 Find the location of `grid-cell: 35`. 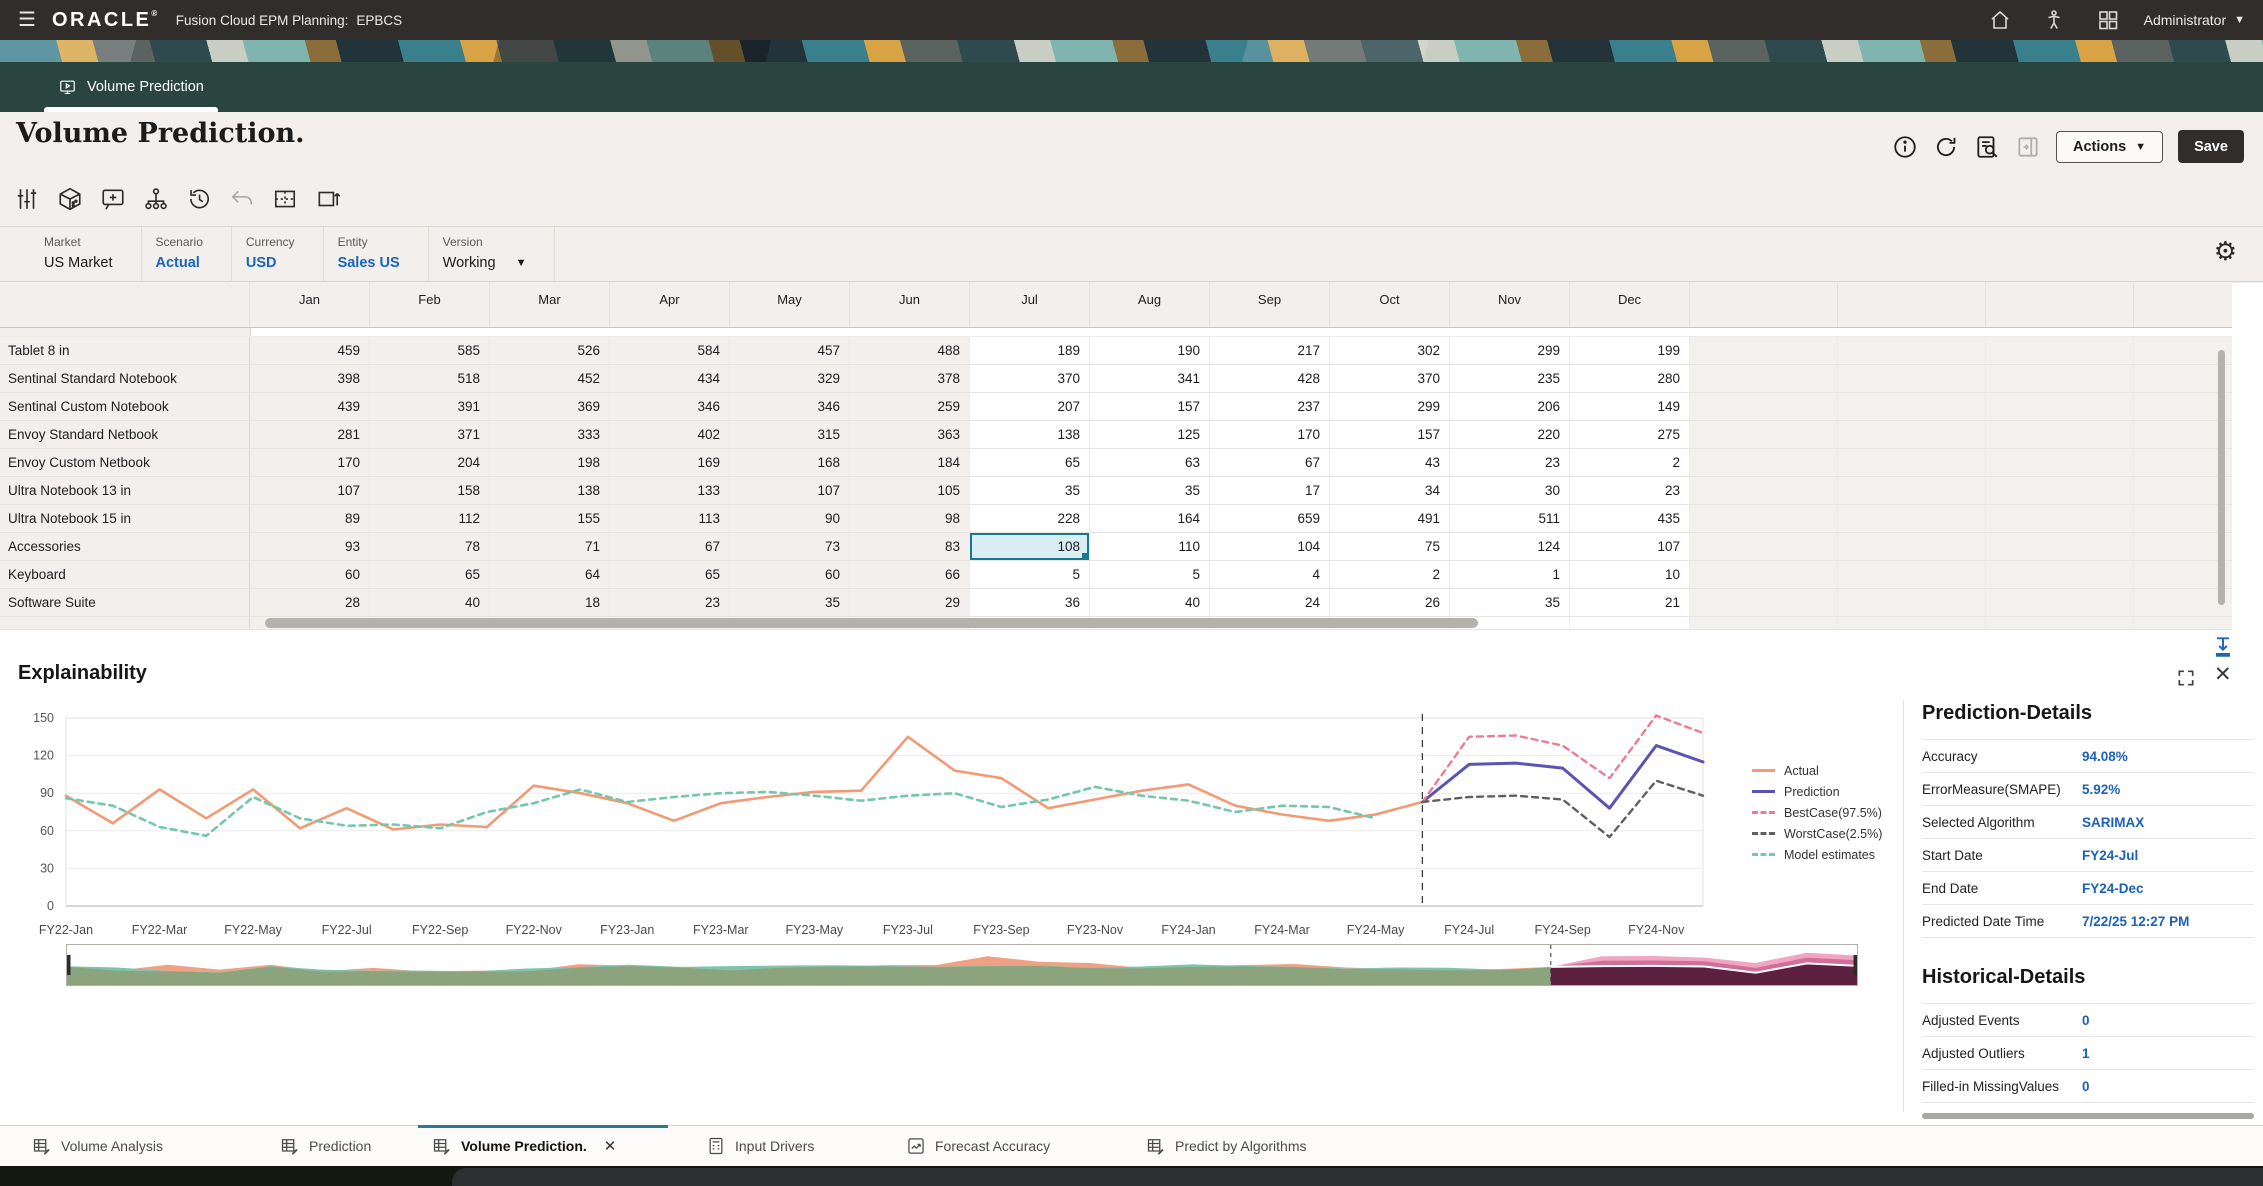

grid-cell: 35 is located at coordinates (1150, 490).